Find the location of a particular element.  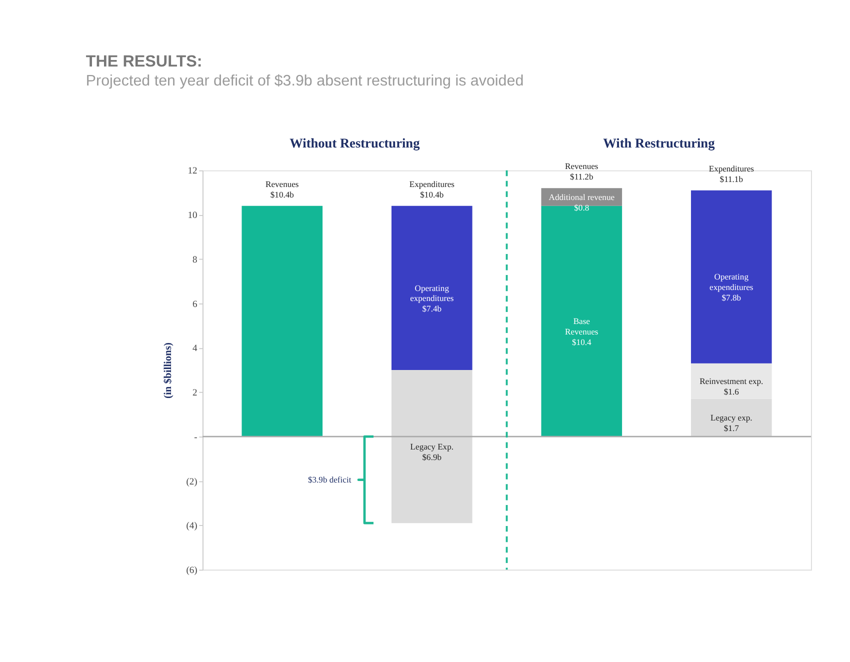

annotation: $3.9b deficit is located at coordinates (330, 479).